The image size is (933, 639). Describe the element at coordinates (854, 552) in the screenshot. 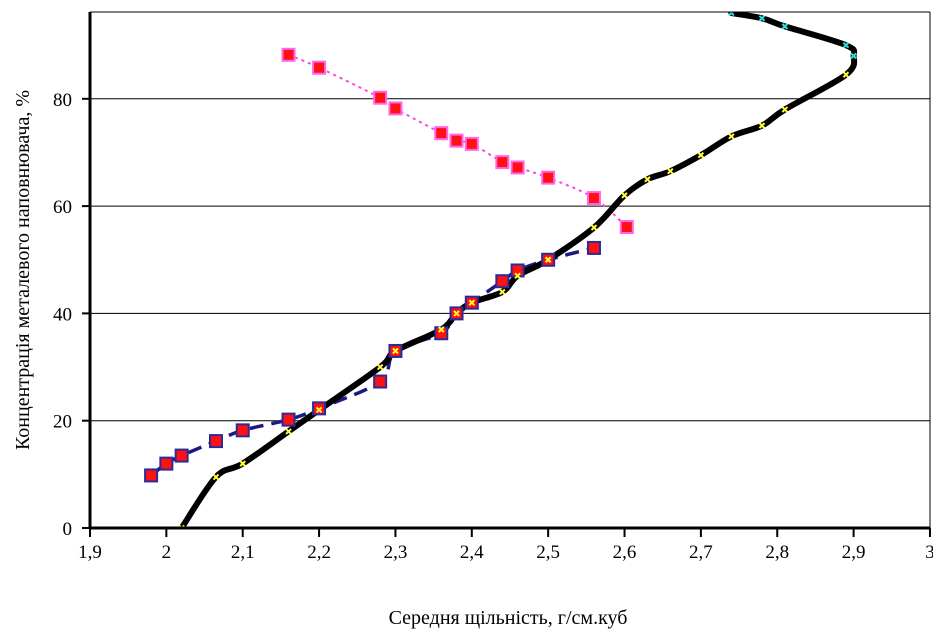

I see `x-tick-label: 2,9` at that location.